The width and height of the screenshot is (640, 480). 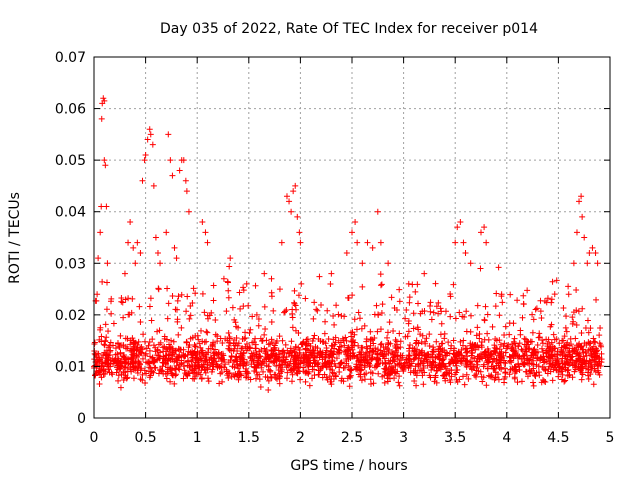 What do you see at coordinates (70, 58) in the screenshot?
I see `y-tick-label: 0.07` at bounding box center [70, 58].